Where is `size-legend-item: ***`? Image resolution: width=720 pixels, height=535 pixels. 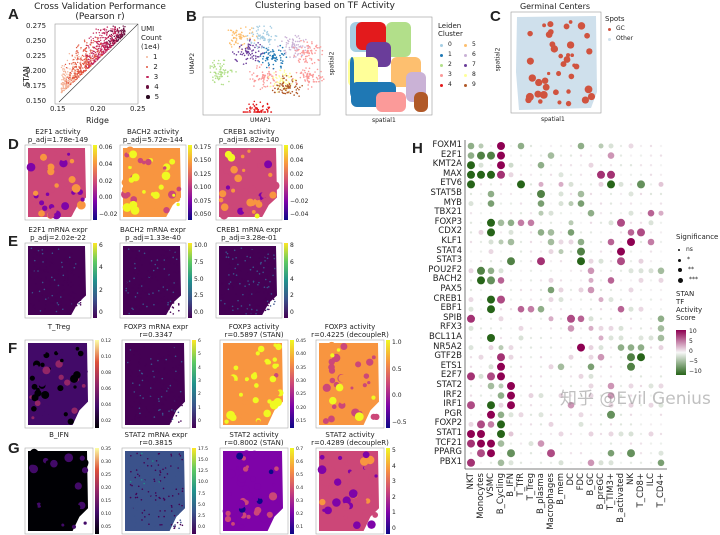 size-legend-item: *** is located at coordinates (688, 280).